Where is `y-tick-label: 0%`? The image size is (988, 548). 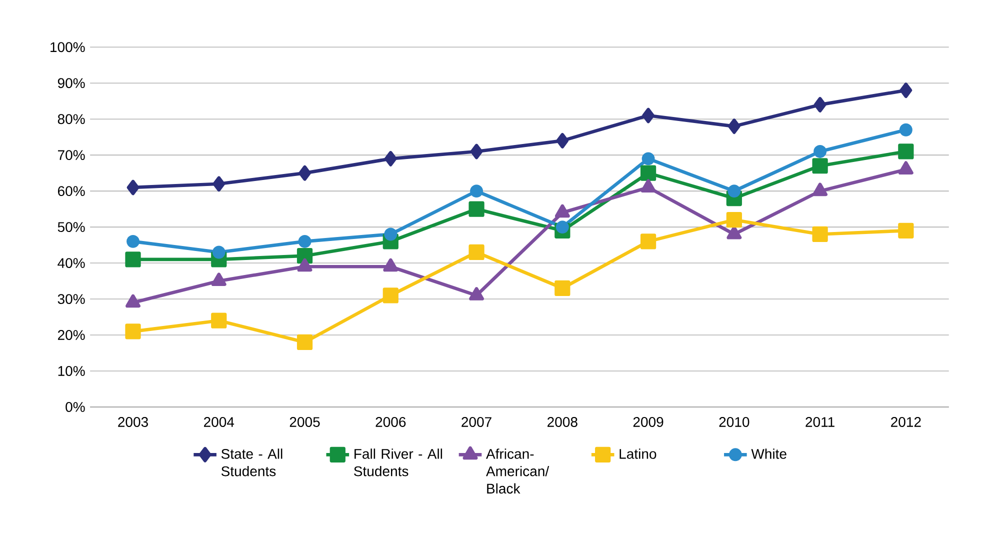
y-tick-label: 0% is located at coordinates (75, 407).